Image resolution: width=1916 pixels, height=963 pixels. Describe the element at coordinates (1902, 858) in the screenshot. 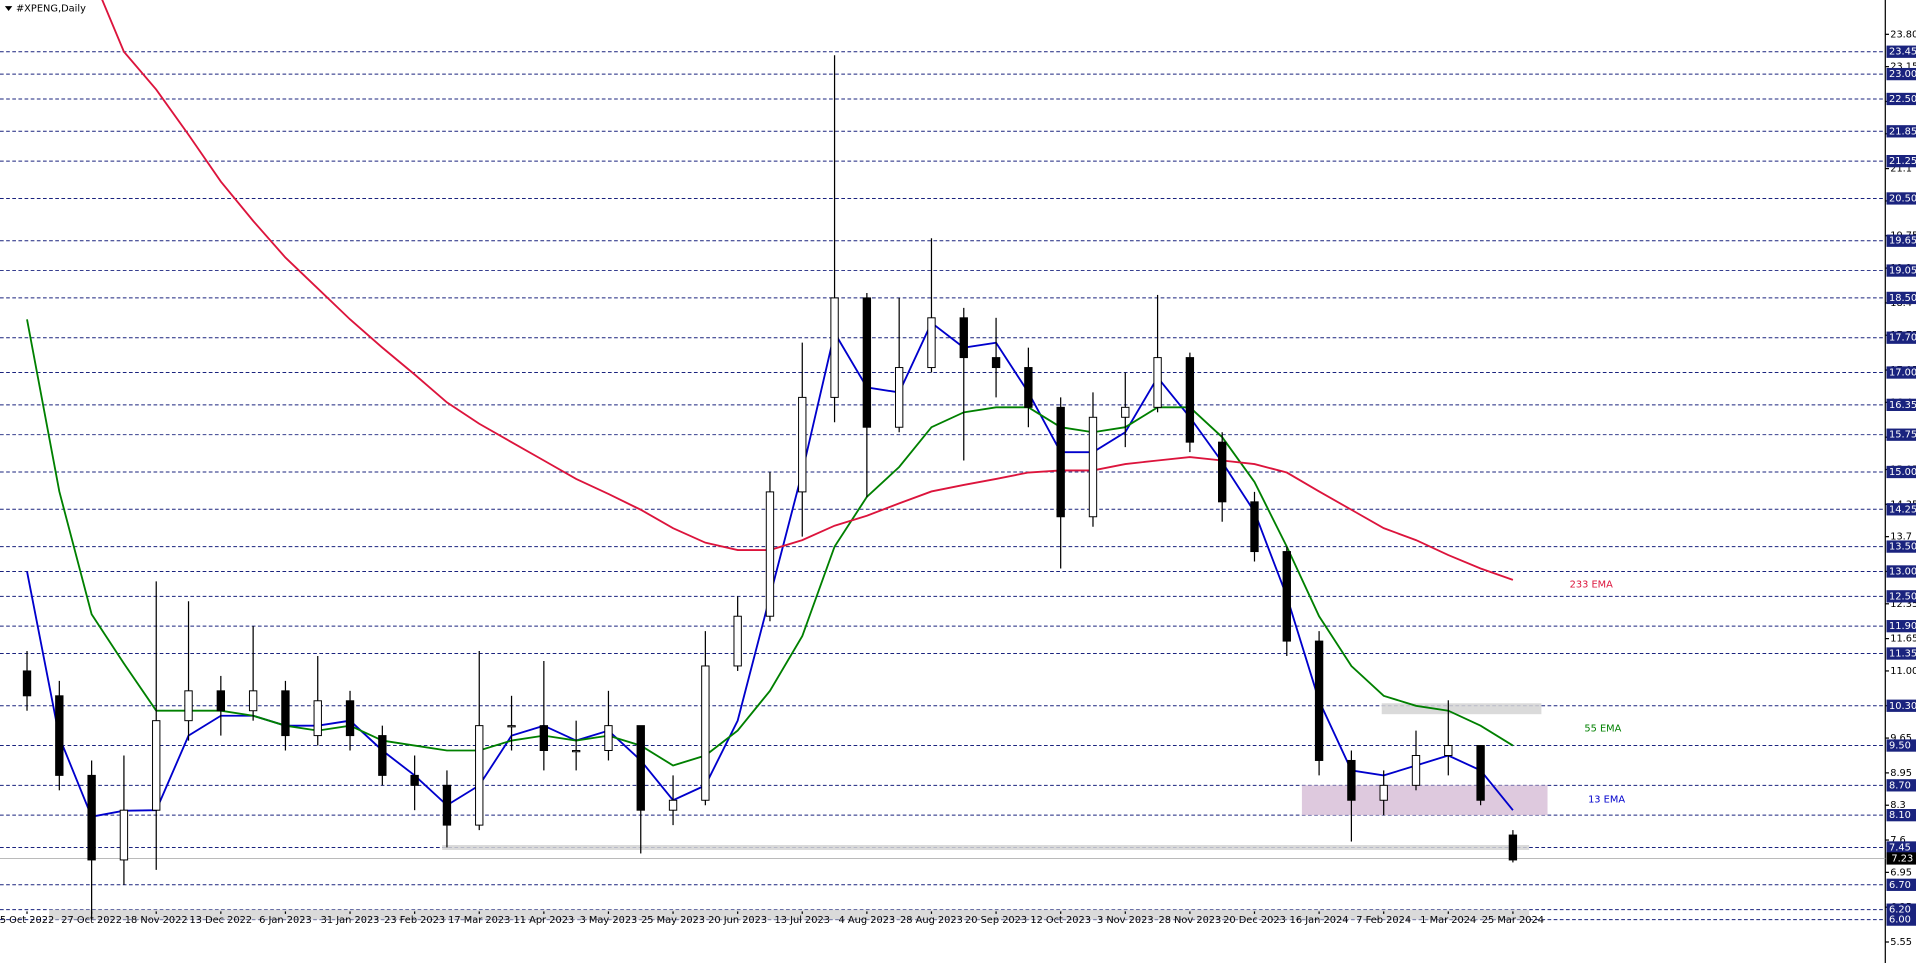

I see `current-price-label: 7.23` at that location.